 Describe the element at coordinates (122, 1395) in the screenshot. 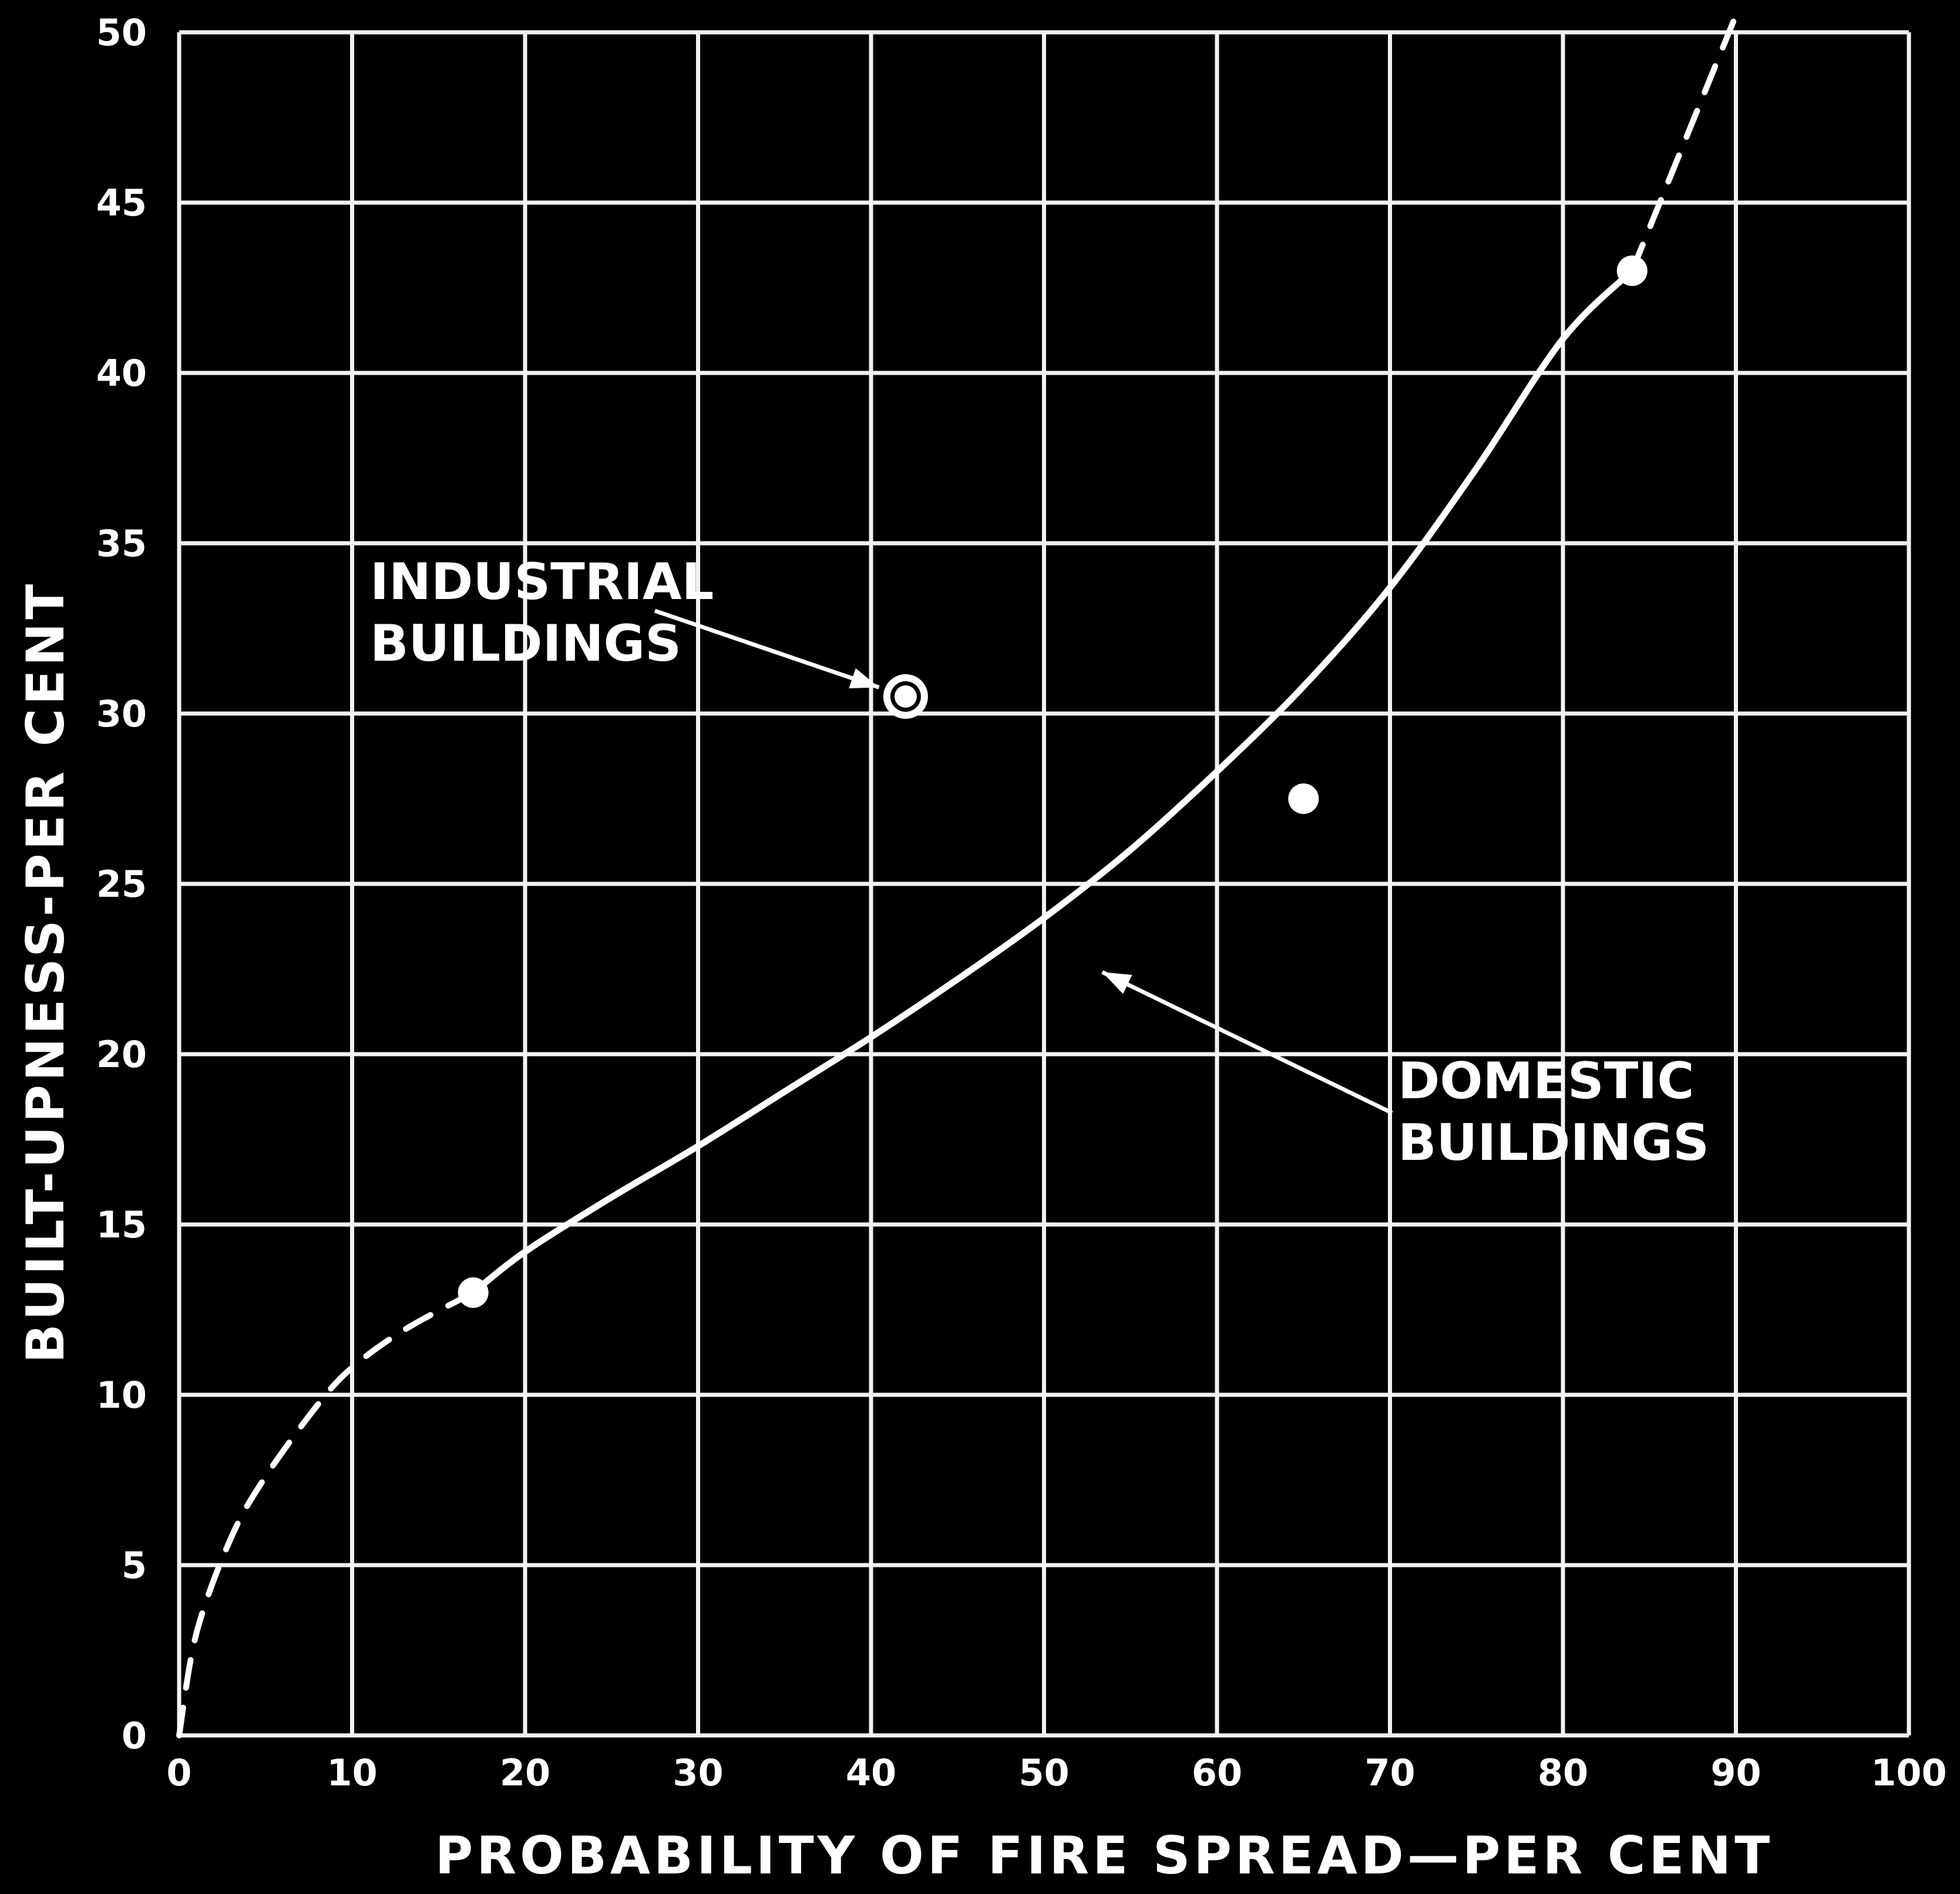

I see `y-tick-label: 10` at that location.